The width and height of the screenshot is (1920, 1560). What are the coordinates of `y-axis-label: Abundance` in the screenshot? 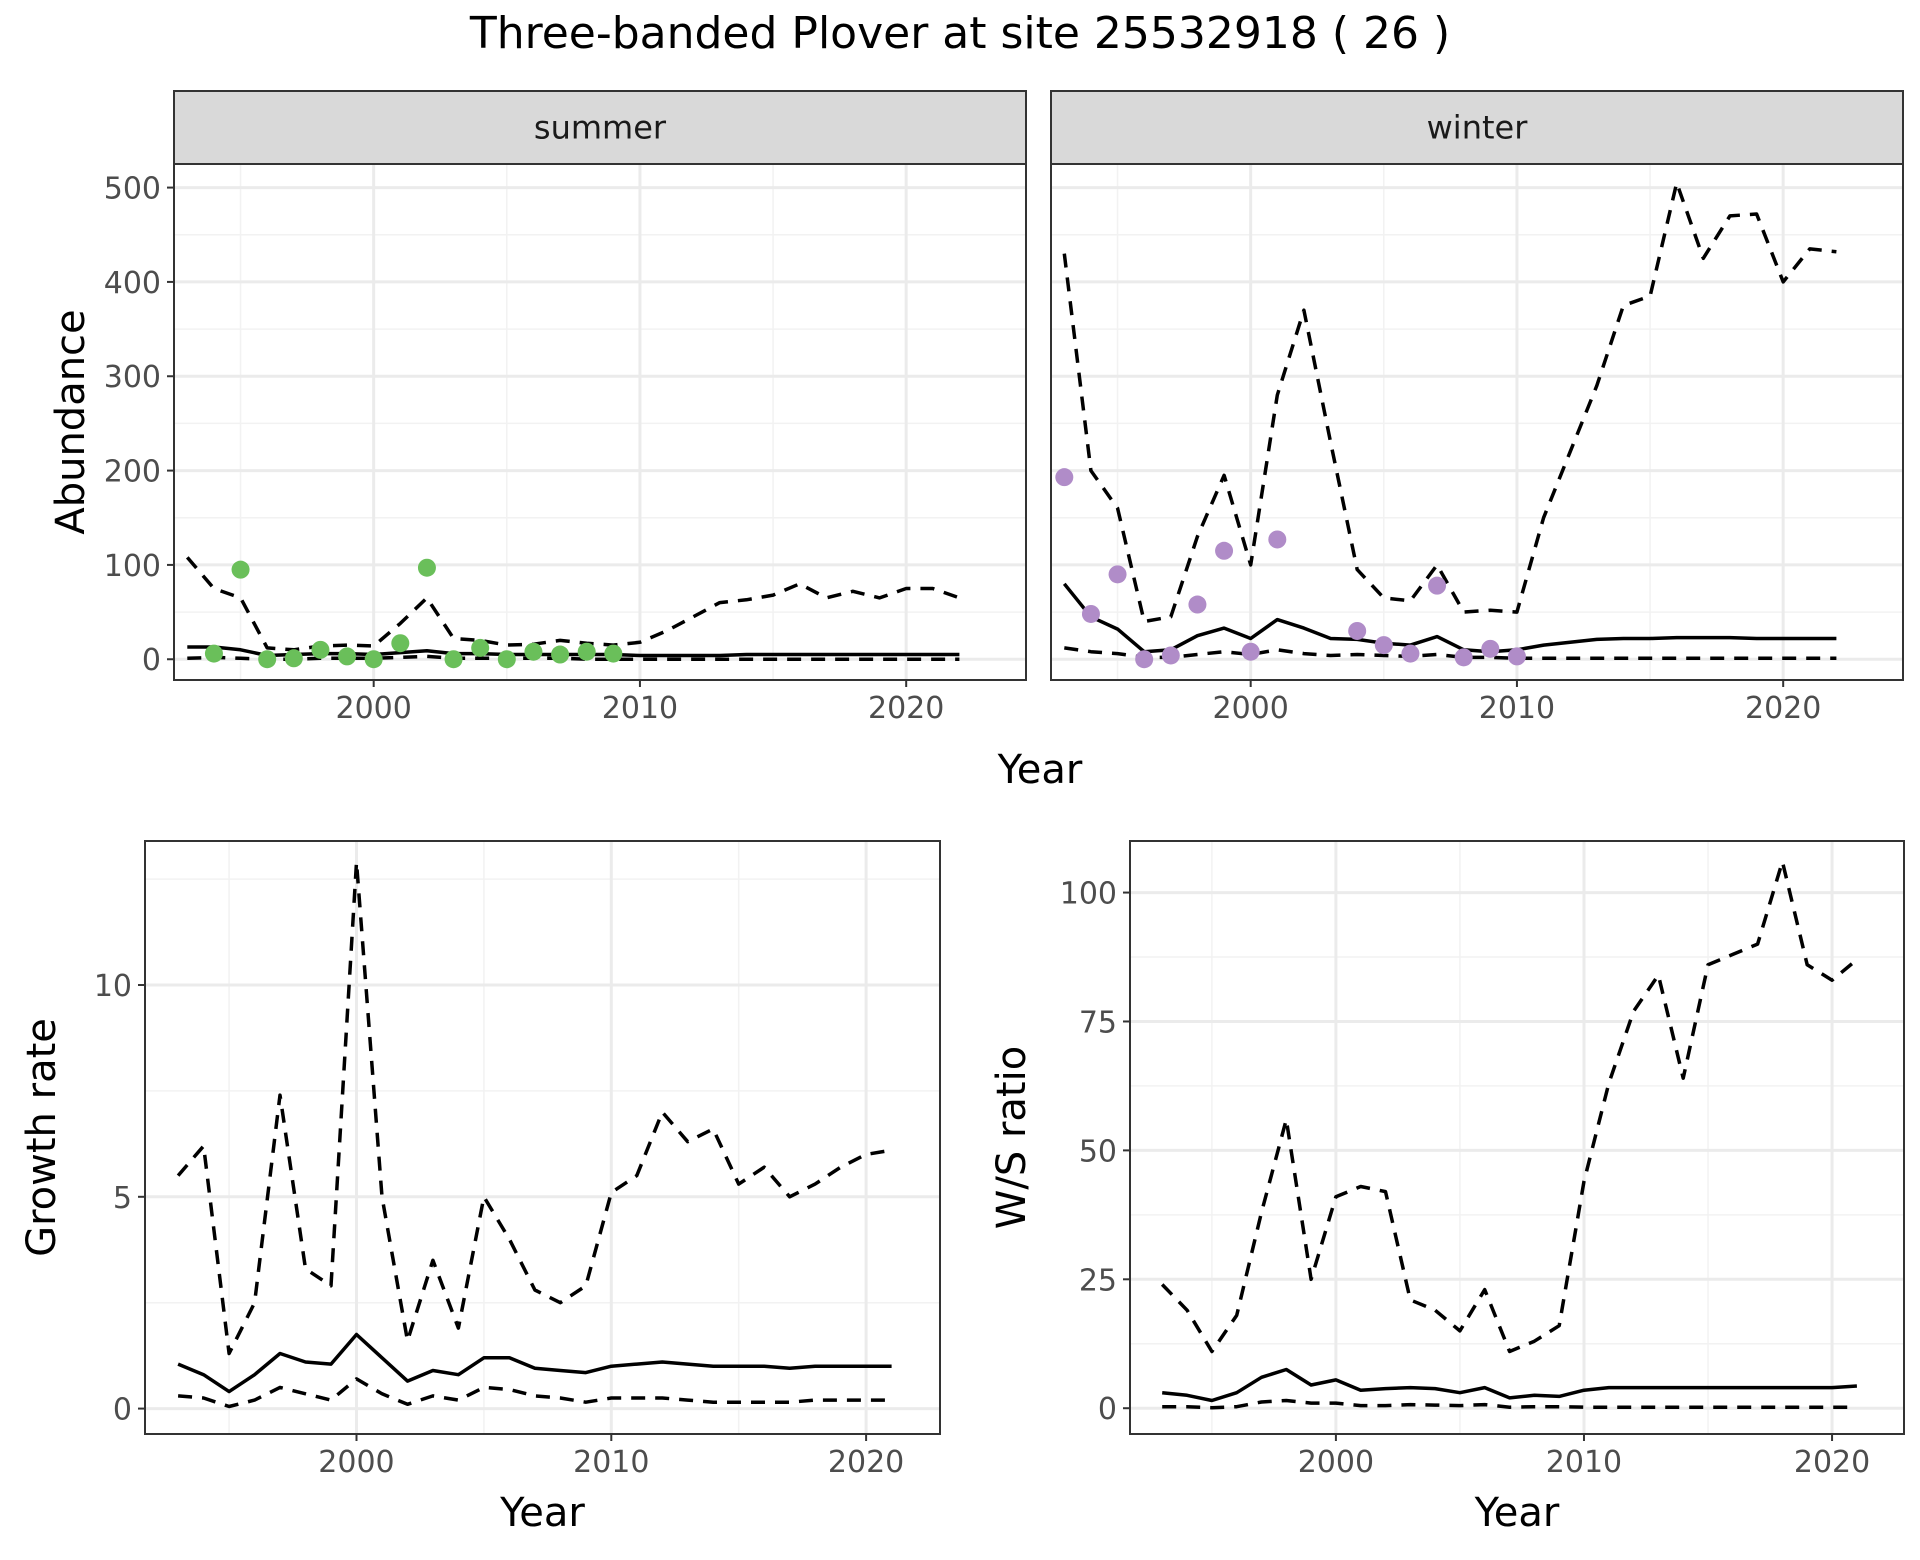 It's located at (71, 421).